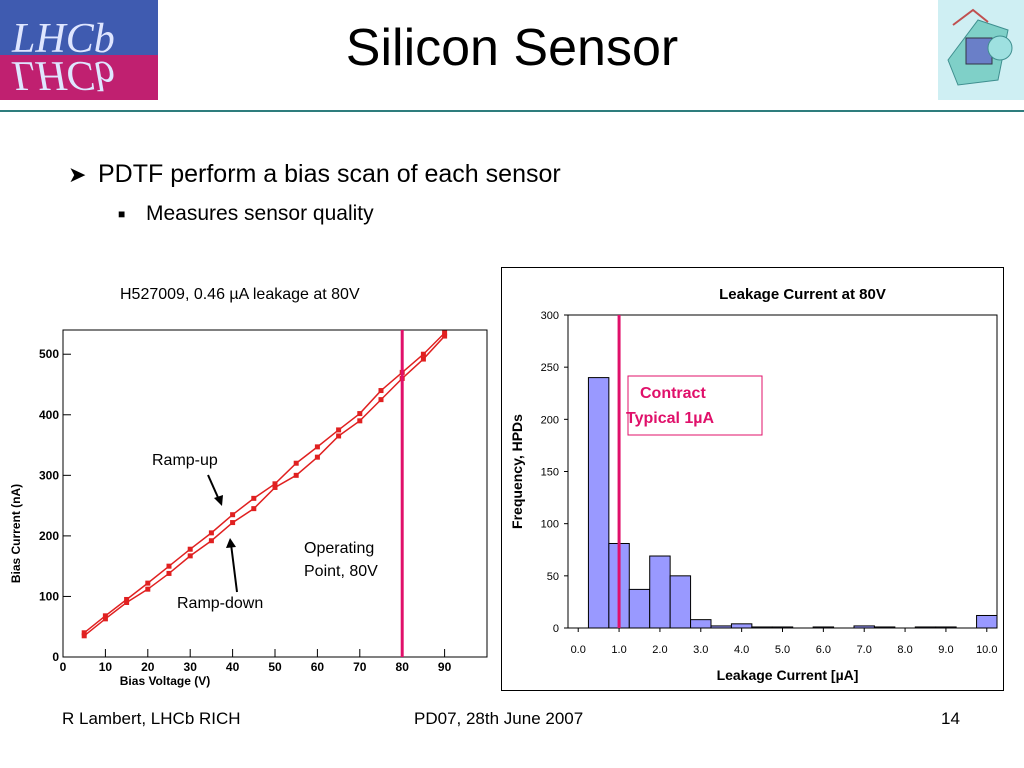 The image size is (1024, 768). What do you see at coordinates (512, 48) in the screenshot?
I see `slide-title: Silicon Sensor` at bounding box center [512, 48].